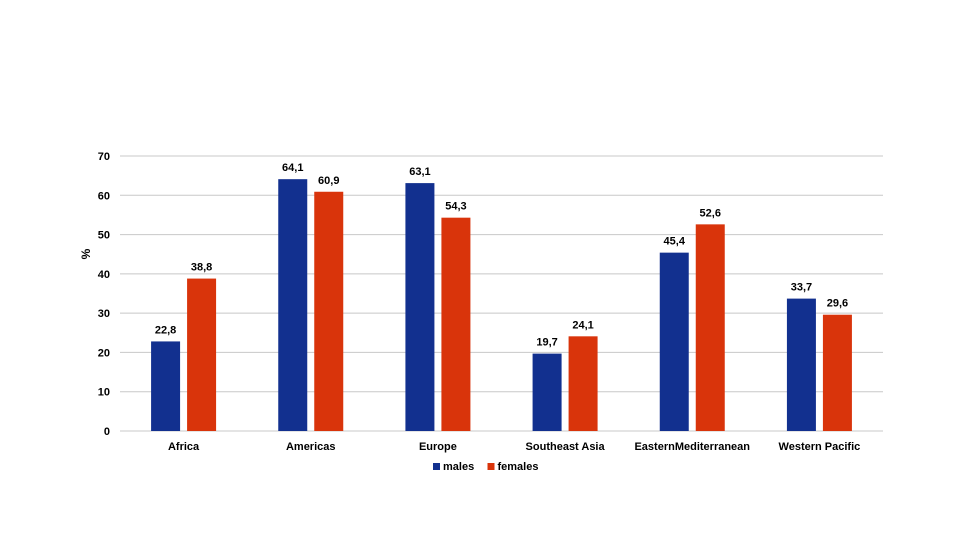  I want to click on data-label: 52,6, so click(710, 213).